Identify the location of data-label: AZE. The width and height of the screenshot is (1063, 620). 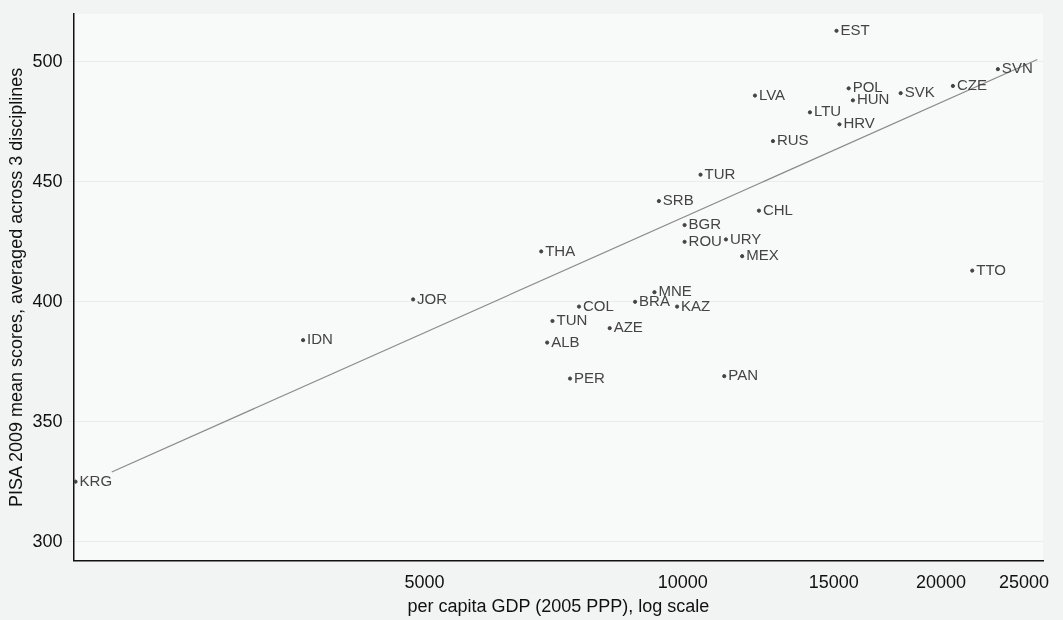
(628, 327).